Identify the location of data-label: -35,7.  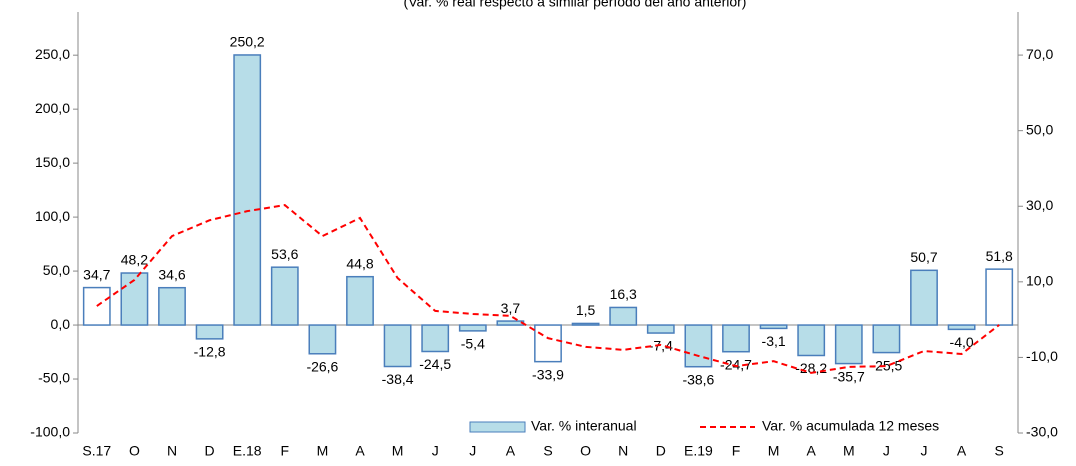
(849, 376).